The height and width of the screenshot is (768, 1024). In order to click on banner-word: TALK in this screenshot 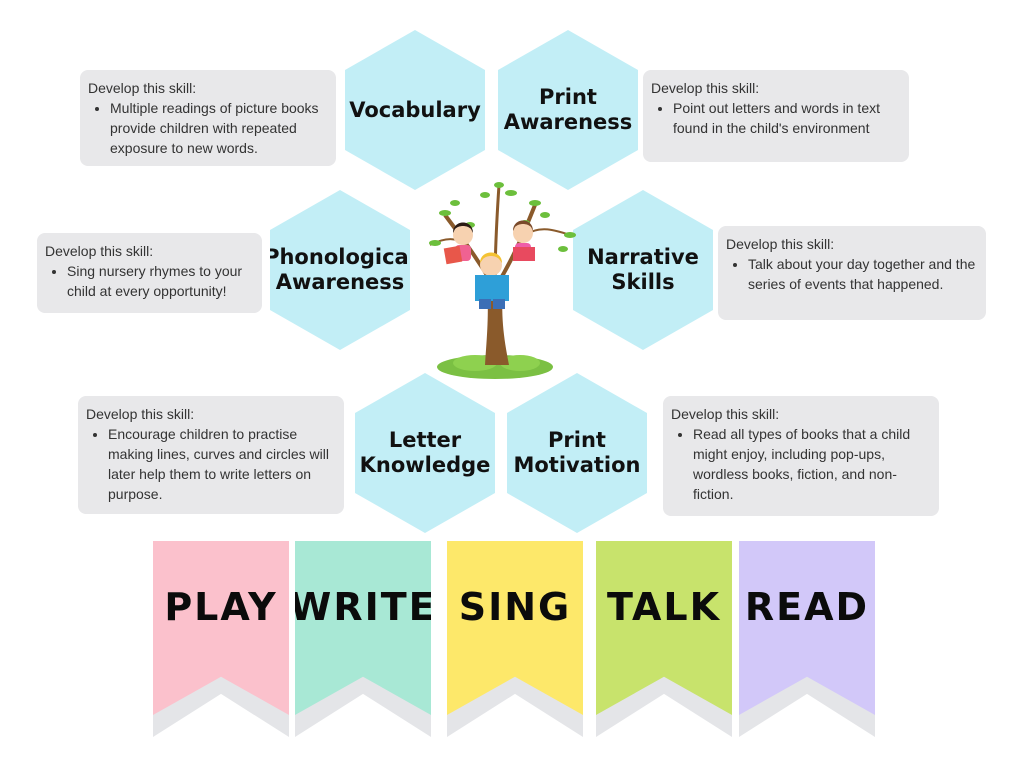, I will do `click(664, 607)`.